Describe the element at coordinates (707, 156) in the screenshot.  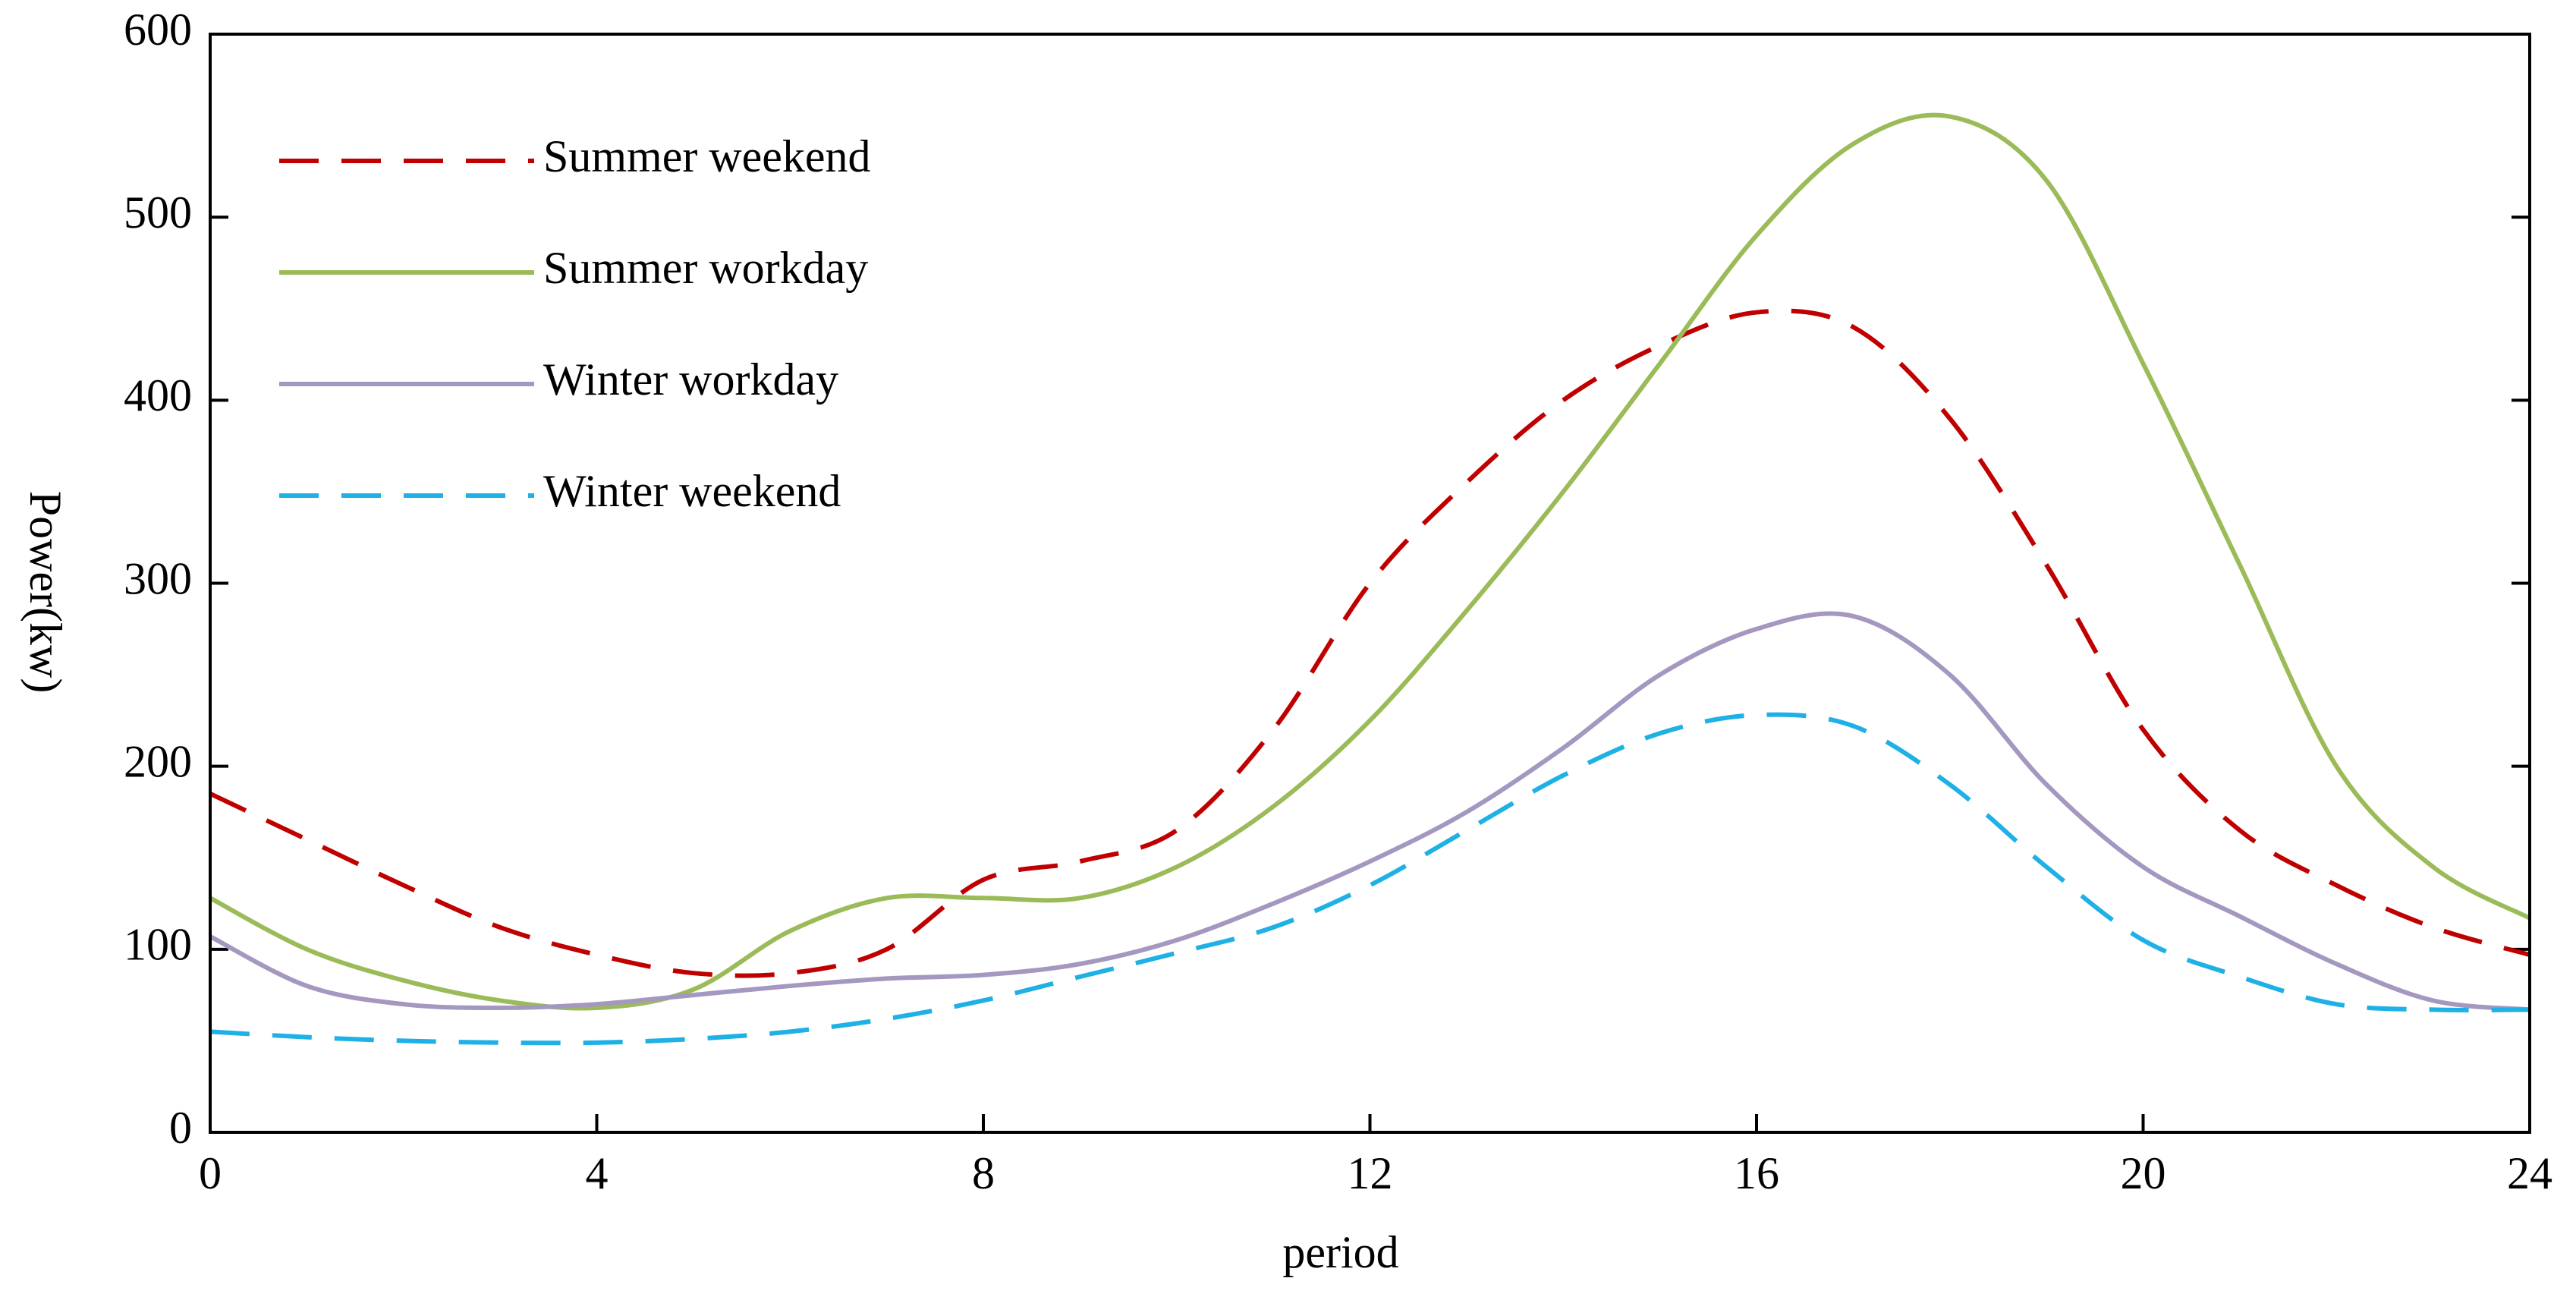
I see `legend-label: Summer weekend` at that location.